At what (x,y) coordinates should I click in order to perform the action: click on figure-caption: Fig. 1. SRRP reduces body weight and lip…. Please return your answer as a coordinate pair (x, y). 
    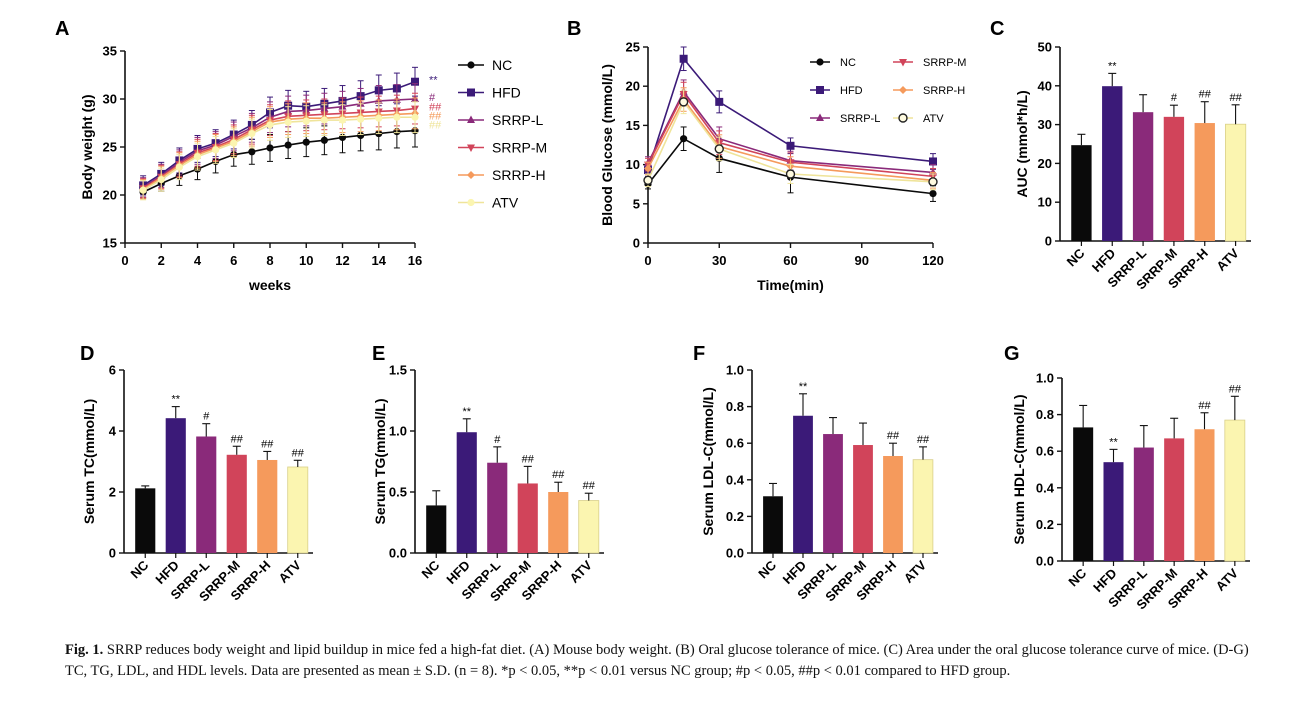
    Looking at the image, I should click on (657, 661).